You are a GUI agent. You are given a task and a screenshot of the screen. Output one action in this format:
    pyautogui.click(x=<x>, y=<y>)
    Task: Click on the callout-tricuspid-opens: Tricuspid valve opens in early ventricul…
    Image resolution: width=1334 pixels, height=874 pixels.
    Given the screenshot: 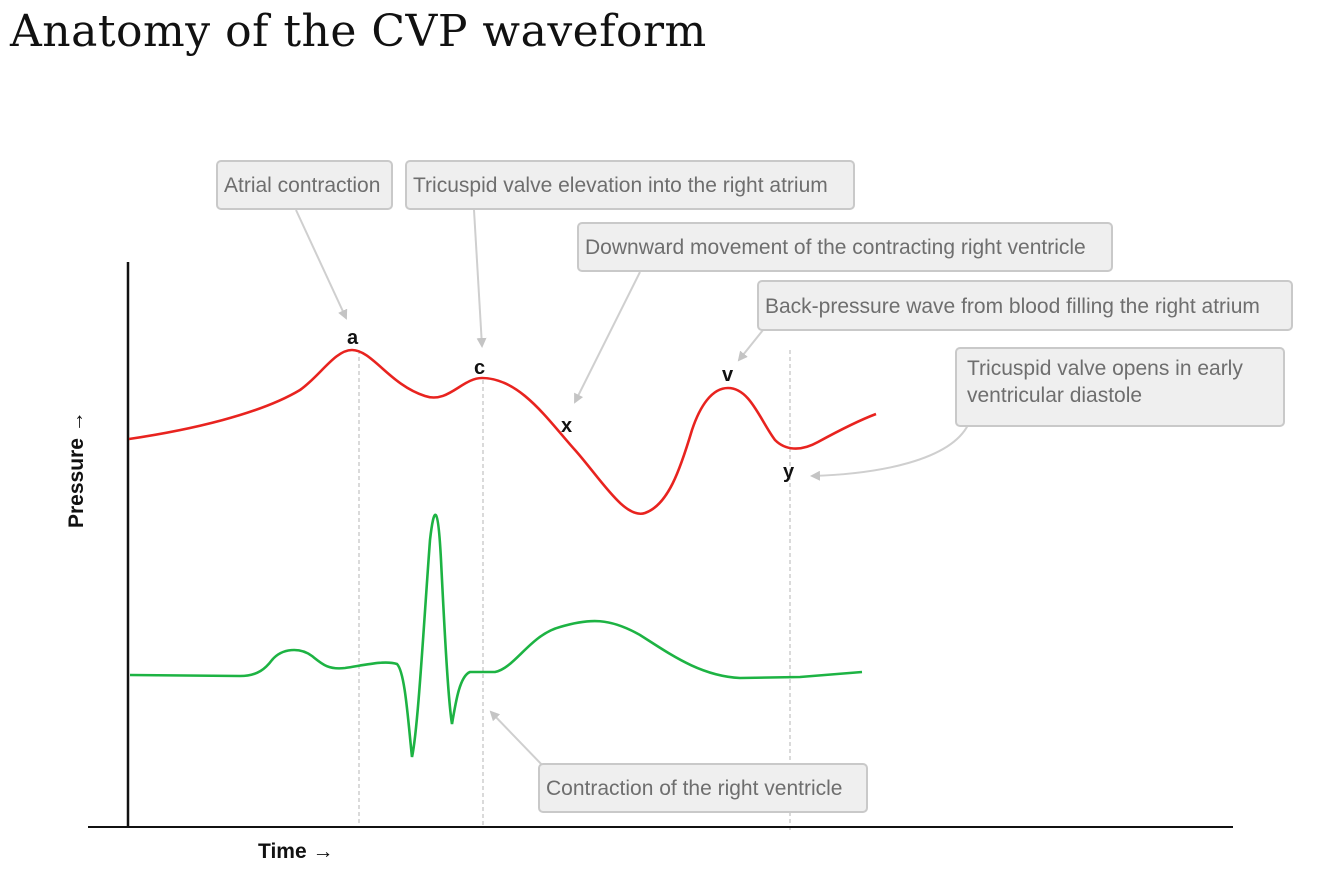 What is the action you would take?
    pyautogui.click(x=1120, y=387)
    